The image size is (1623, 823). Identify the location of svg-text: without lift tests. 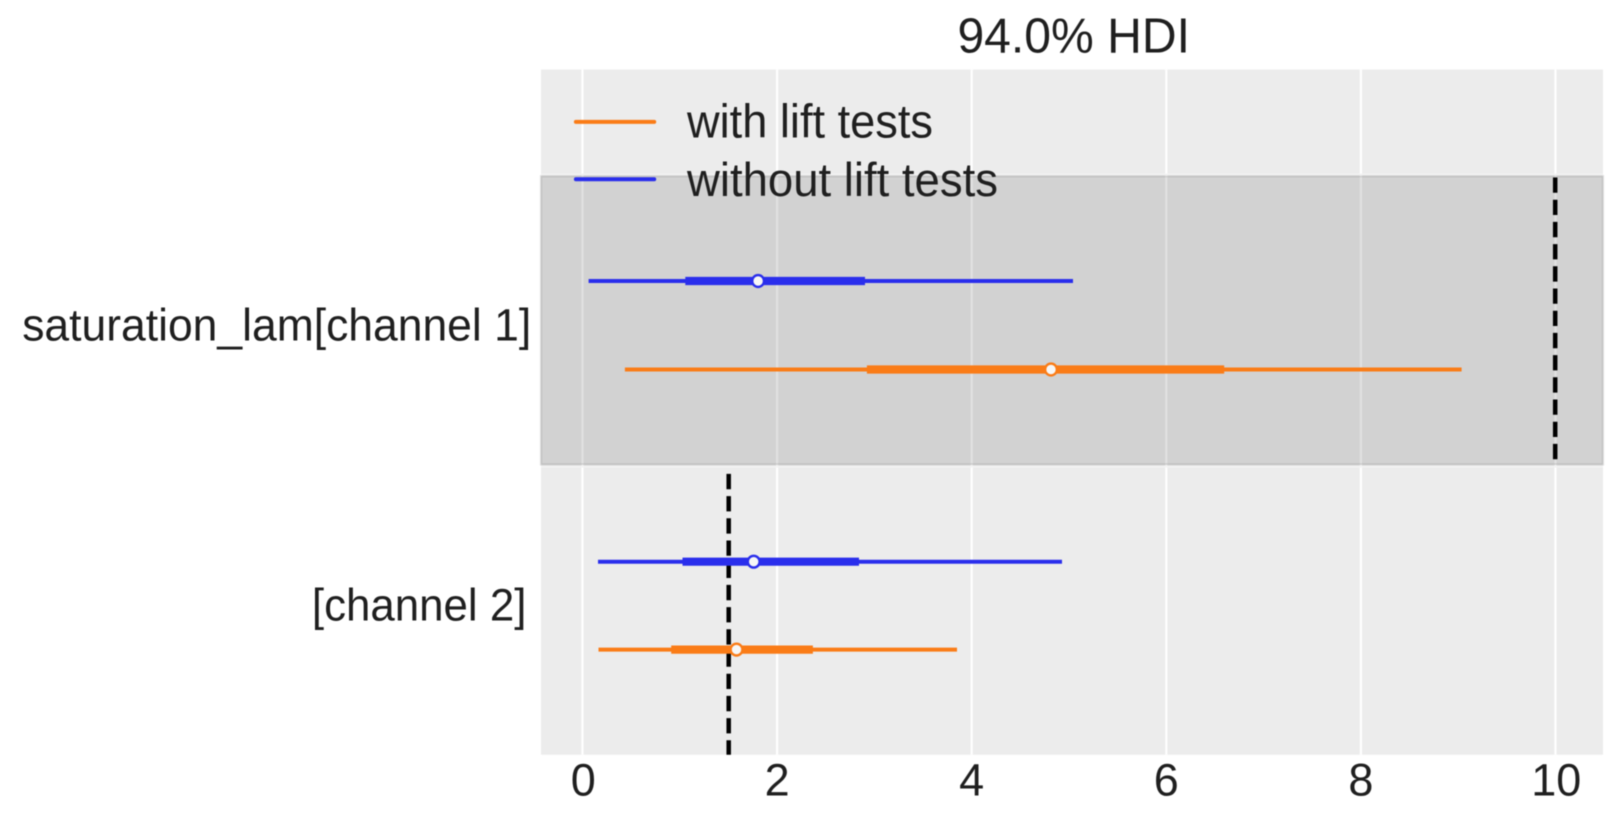
(842, 179).